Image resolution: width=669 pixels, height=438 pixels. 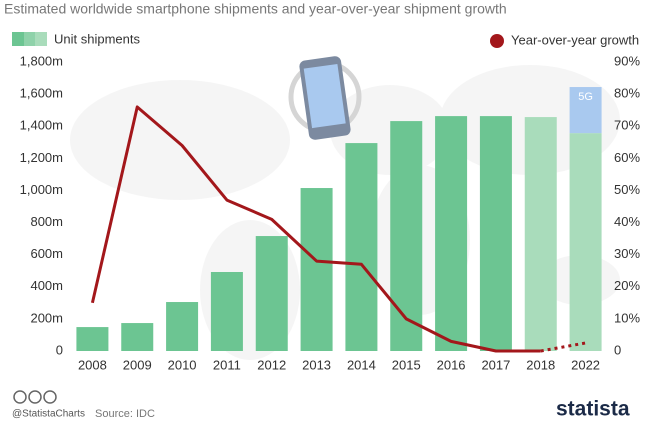 What do you see at coordinates (41, 60) in the screenshot?
I see `y-tick-label: 1,800m` at bounding box center [41, 60].